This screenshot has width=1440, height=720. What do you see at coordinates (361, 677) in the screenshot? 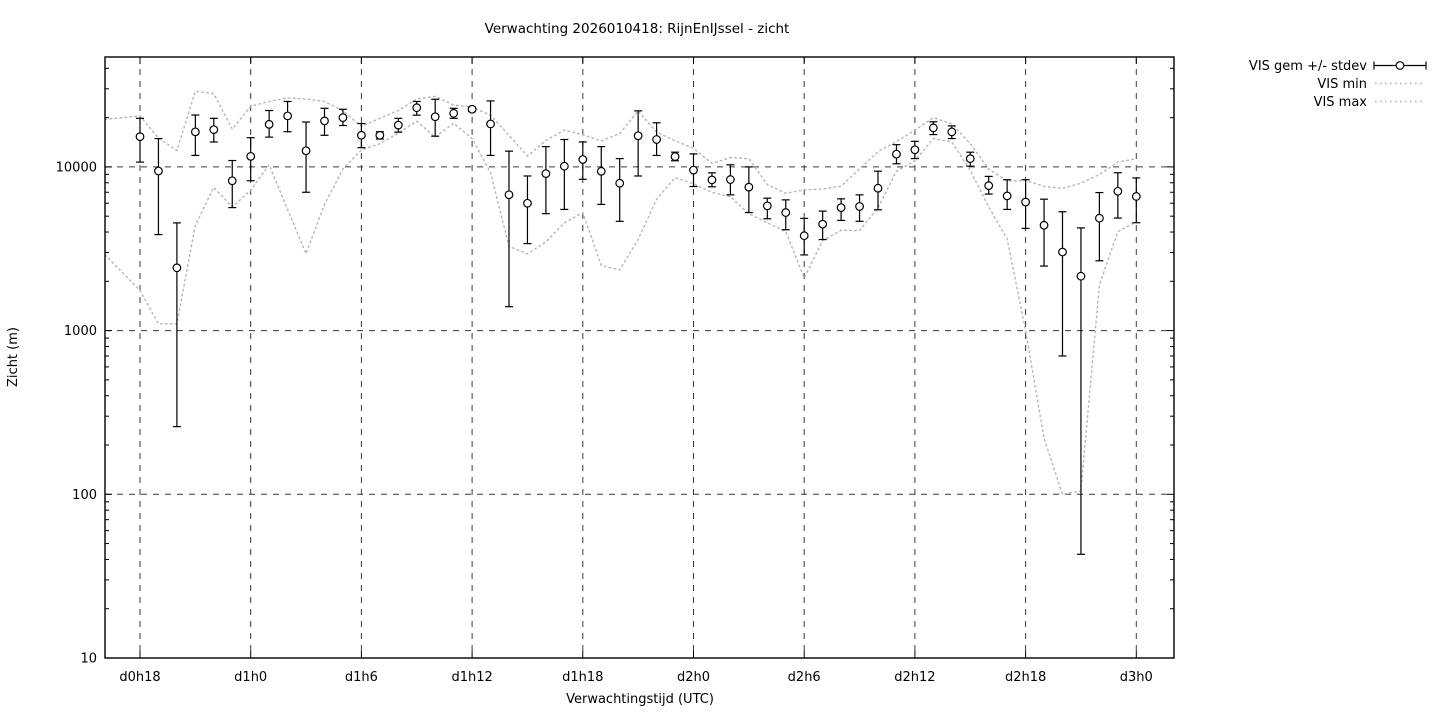
I see `x-tick-d1h6: d1h6` at bounding box center [361, 677].